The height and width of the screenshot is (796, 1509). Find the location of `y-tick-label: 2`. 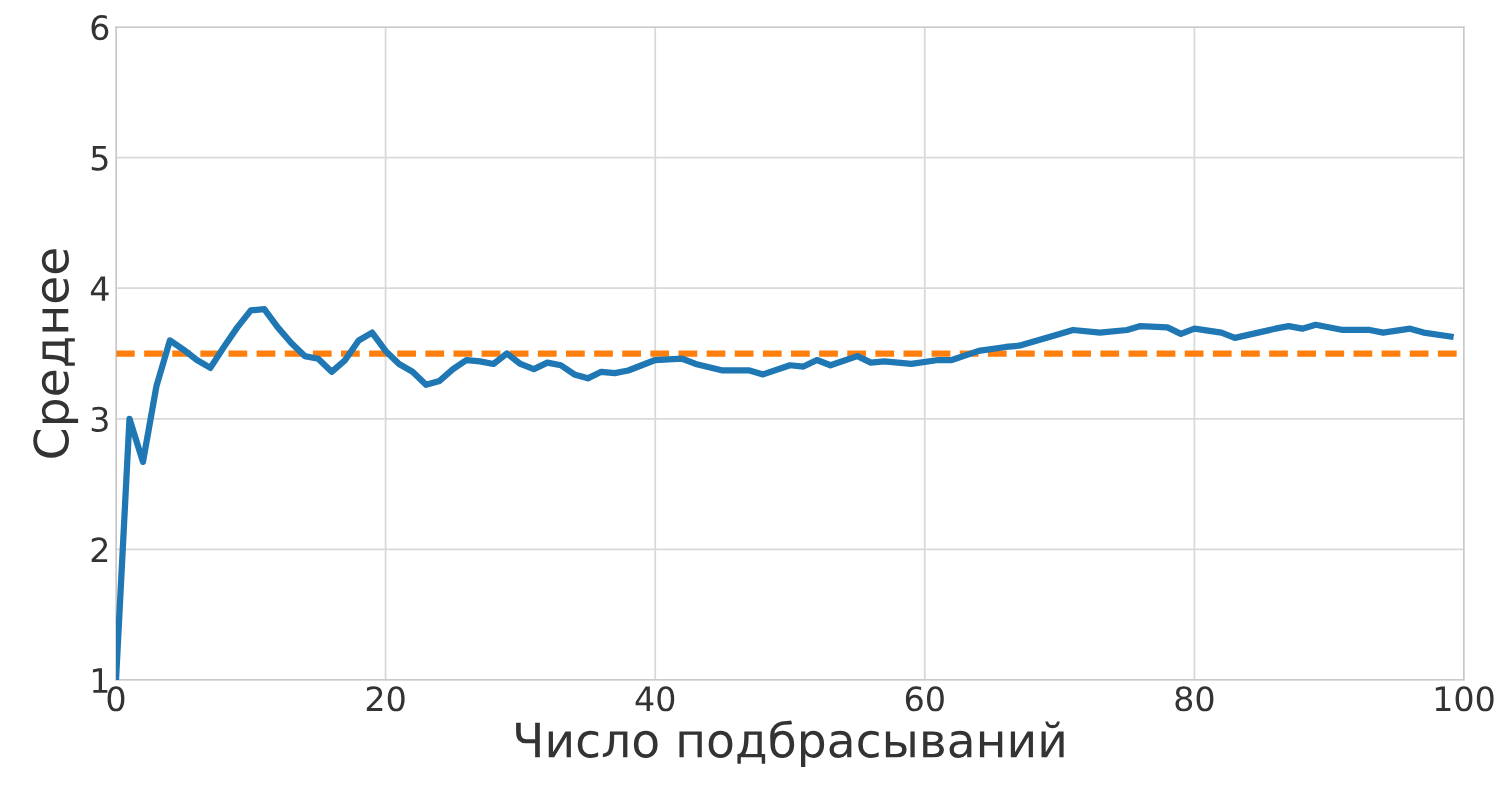

y-tick-label: 2 is located at coordinates (99, 550).